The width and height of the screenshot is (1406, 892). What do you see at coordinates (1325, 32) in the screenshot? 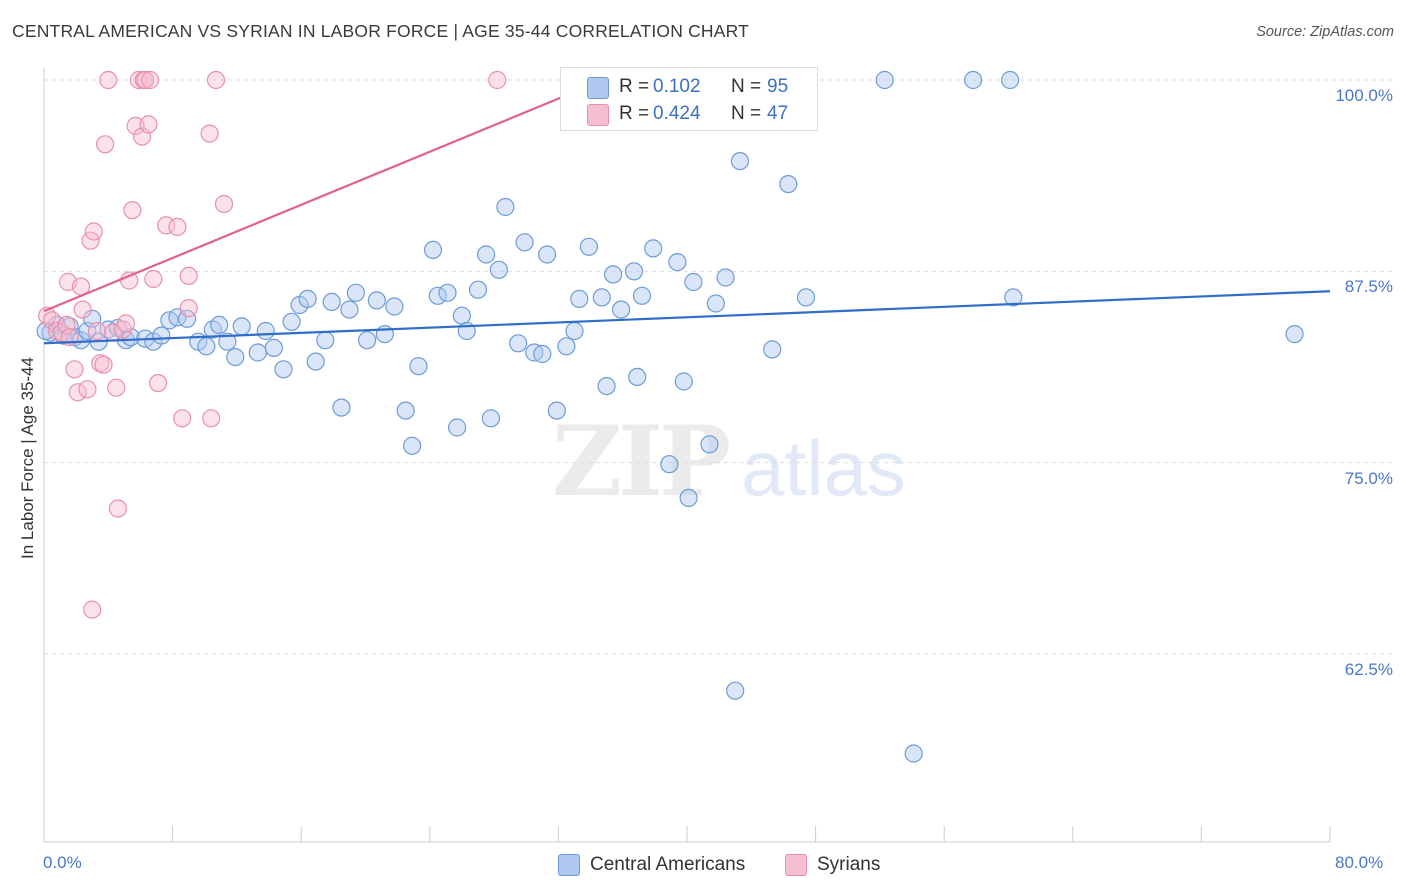
I see `source-credit: Source: ZipAtlas.com` at bounding box center [1325, 32].